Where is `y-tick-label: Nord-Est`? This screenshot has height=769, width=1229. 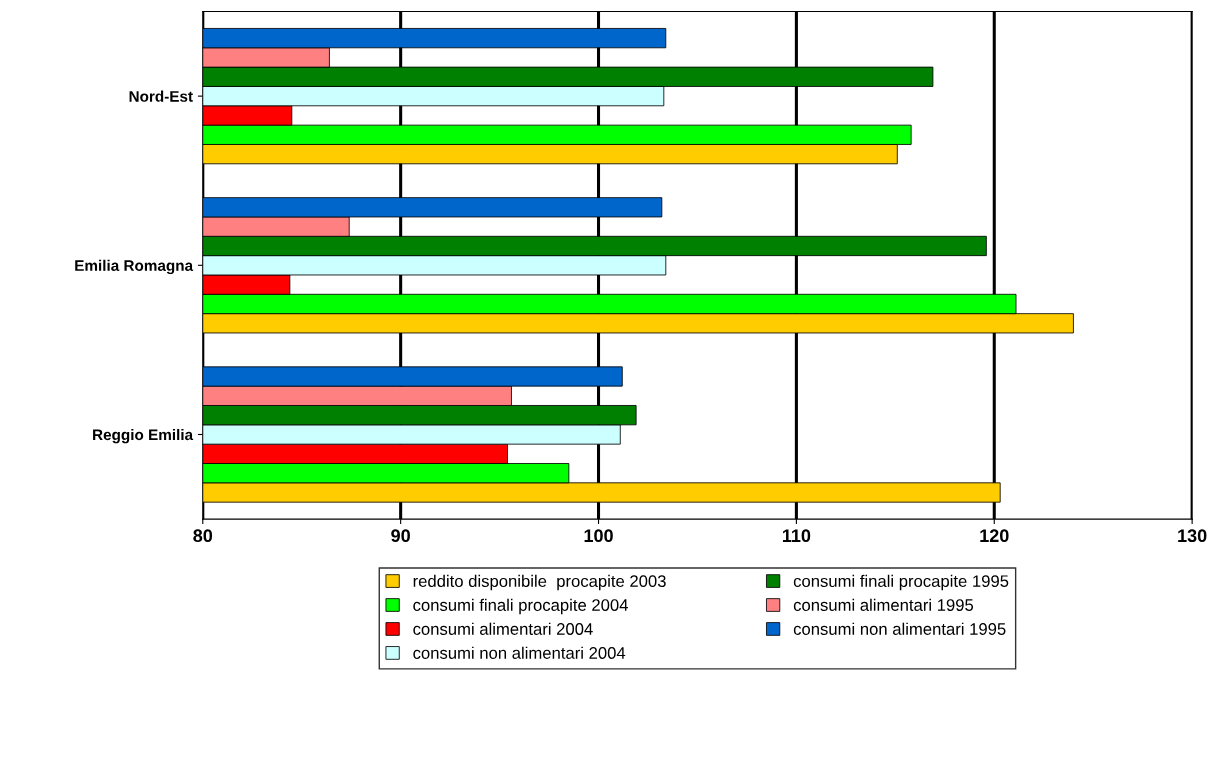
y-tick-label: Nord-Est is located at coordinates (161, 96).